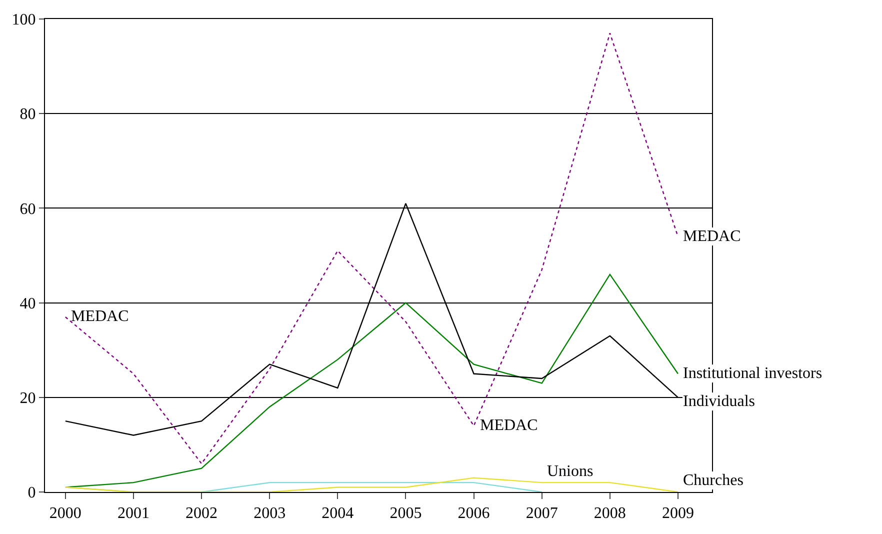  I want to click on x-tick-label: 2009, so click(678, 513).